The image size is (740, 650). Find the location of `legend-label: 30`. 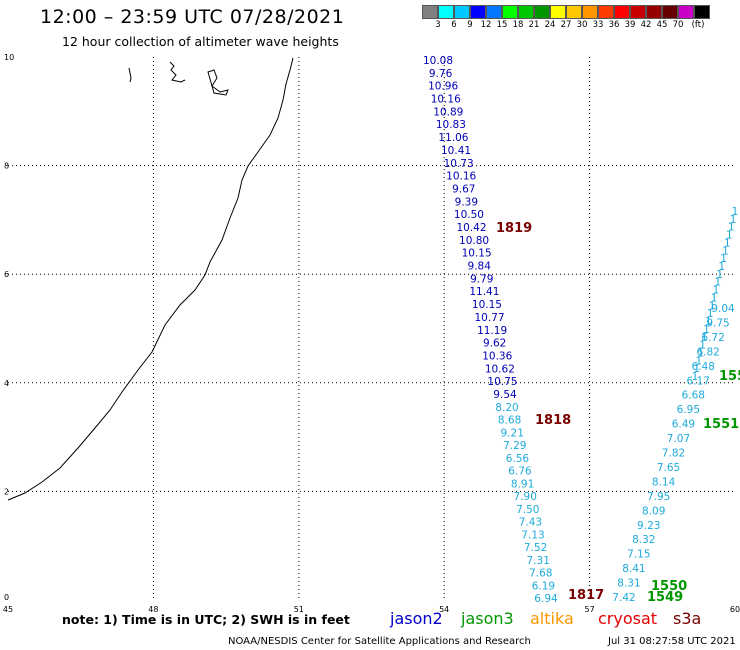

legend-label: 30 is located at coordinates (582, 25).